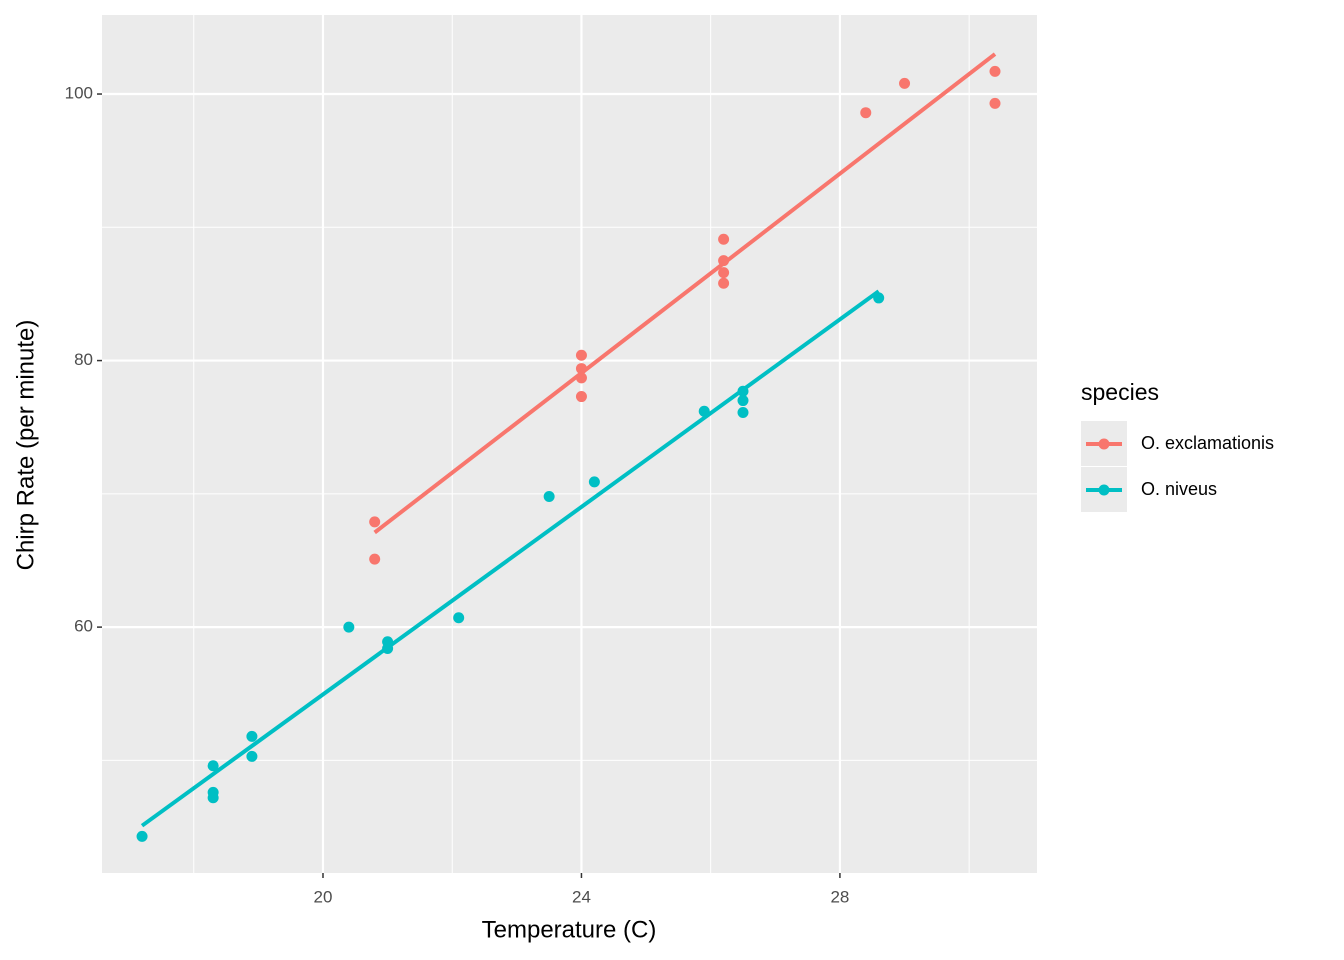  Describe the element at coordinates (323, 896) in the screenshot. I see `x-tick-label: 20` at that location.